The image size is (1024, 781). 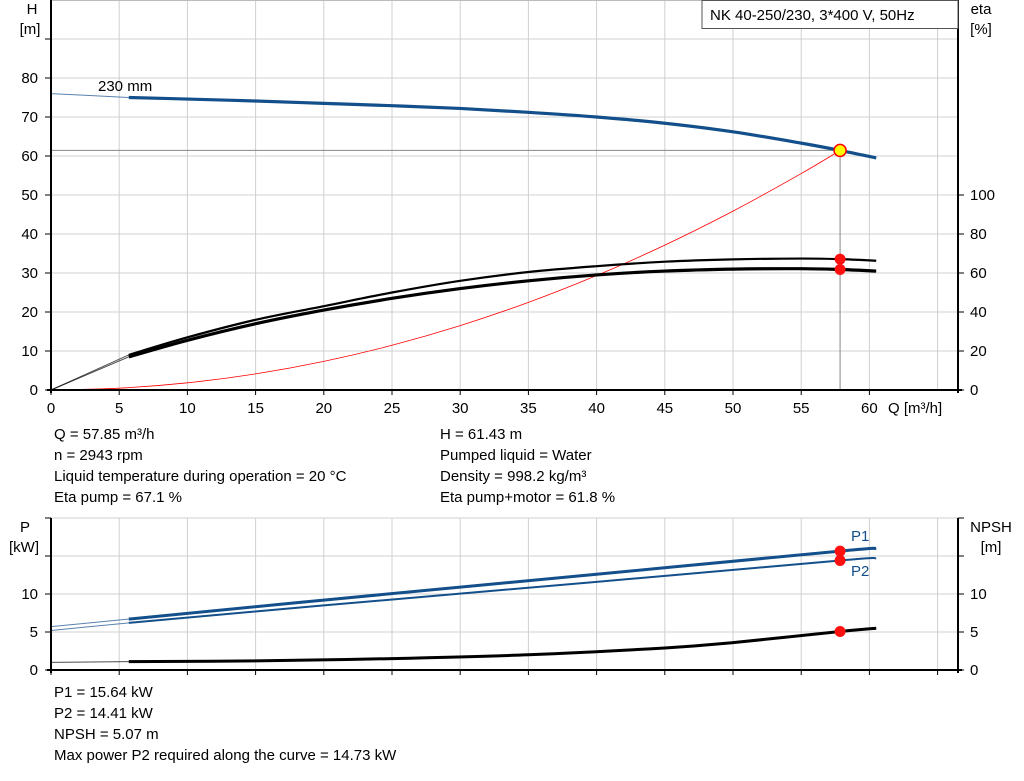 I want to click on p2-duty-point, so click(x=840, y=560).